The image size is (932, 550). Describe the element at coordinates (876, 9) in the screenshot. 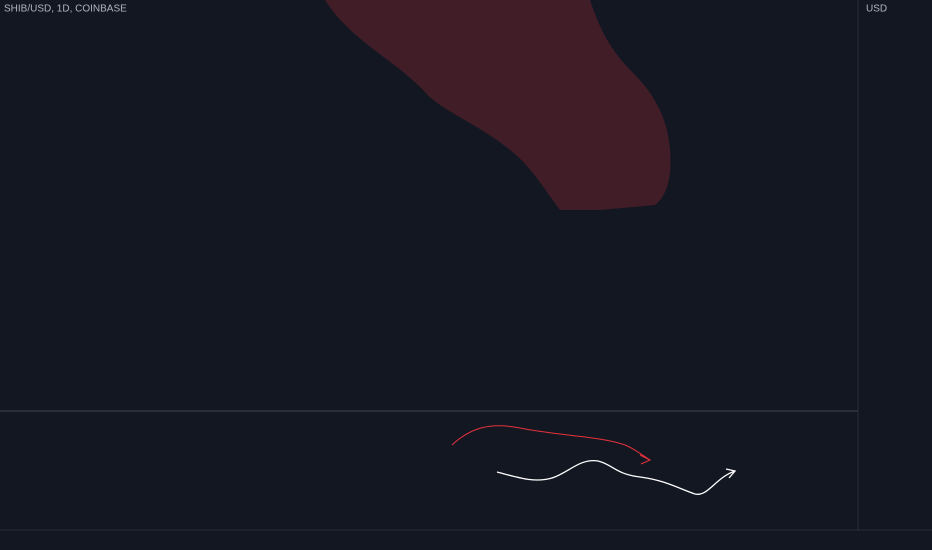

I see `axis-unit: USD` at that location.